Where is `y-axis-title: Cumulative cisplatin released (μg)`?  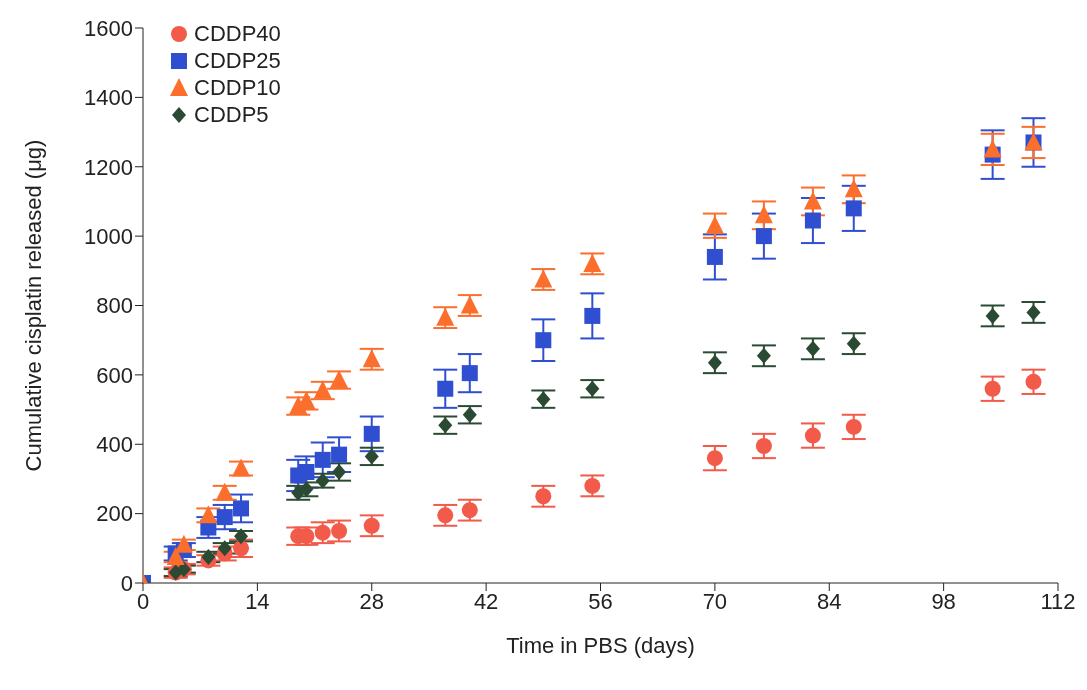 y-axis-title: Cumulative cisplatin released (μg) is located at coordinates (33, 305).